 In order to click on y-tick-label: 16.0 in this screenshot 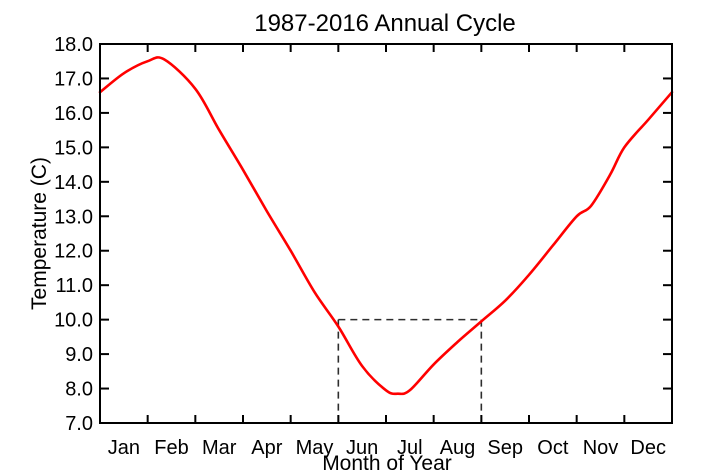, I will do `click(73, 114)`.